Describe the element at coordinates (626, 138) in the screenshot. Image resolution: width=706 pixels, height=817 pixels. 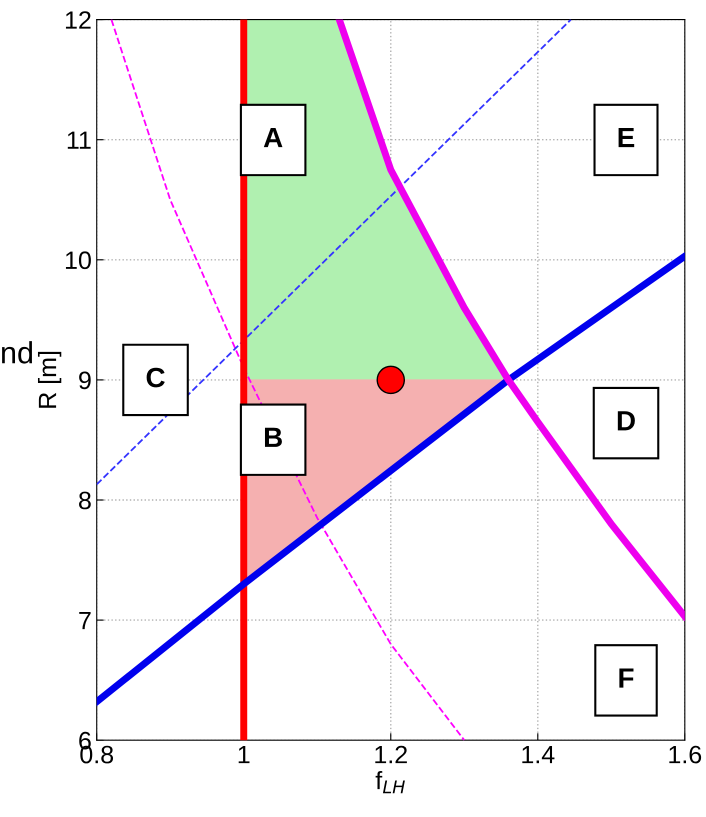
I see `annotation: E` at that location.